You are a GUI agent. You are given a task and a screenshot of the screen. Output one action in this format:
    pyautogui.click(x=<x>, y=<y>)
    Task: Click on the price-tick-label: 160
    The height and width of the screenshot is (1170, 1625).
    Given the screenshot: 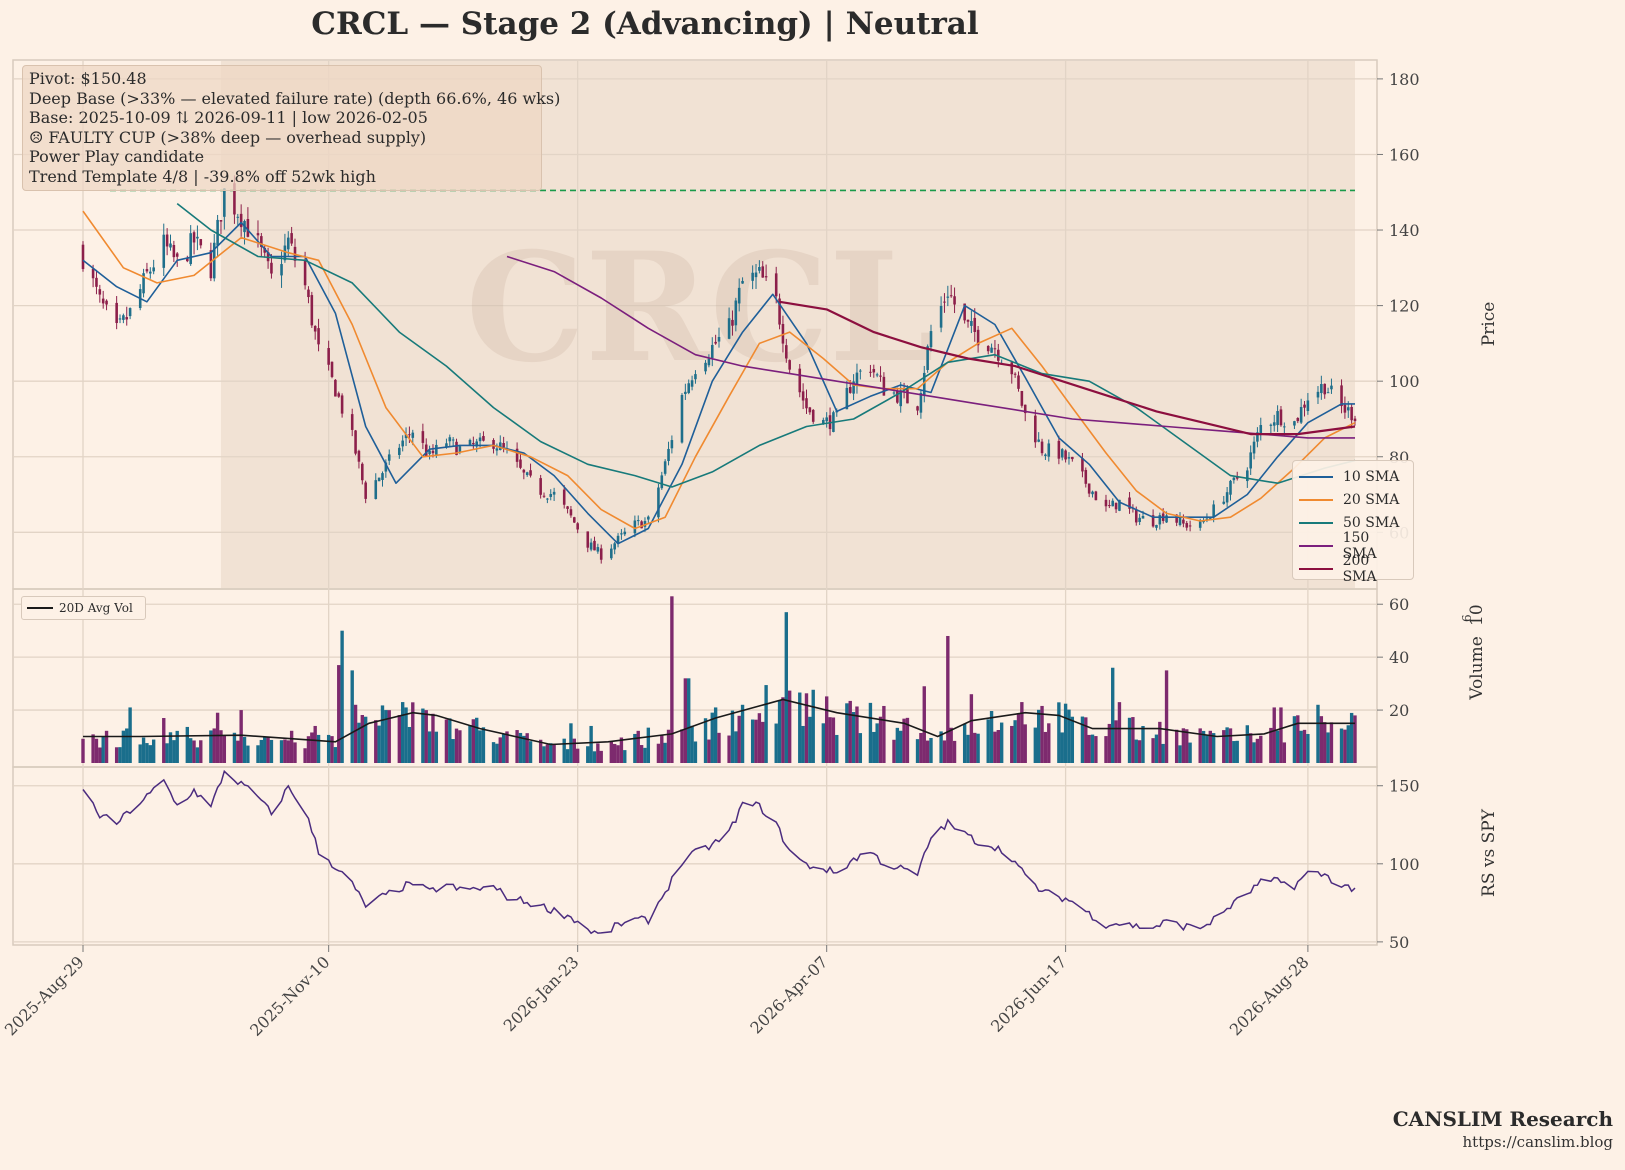 What is the action you would take?
    pyautogui.click(x=1404, y=154)
    